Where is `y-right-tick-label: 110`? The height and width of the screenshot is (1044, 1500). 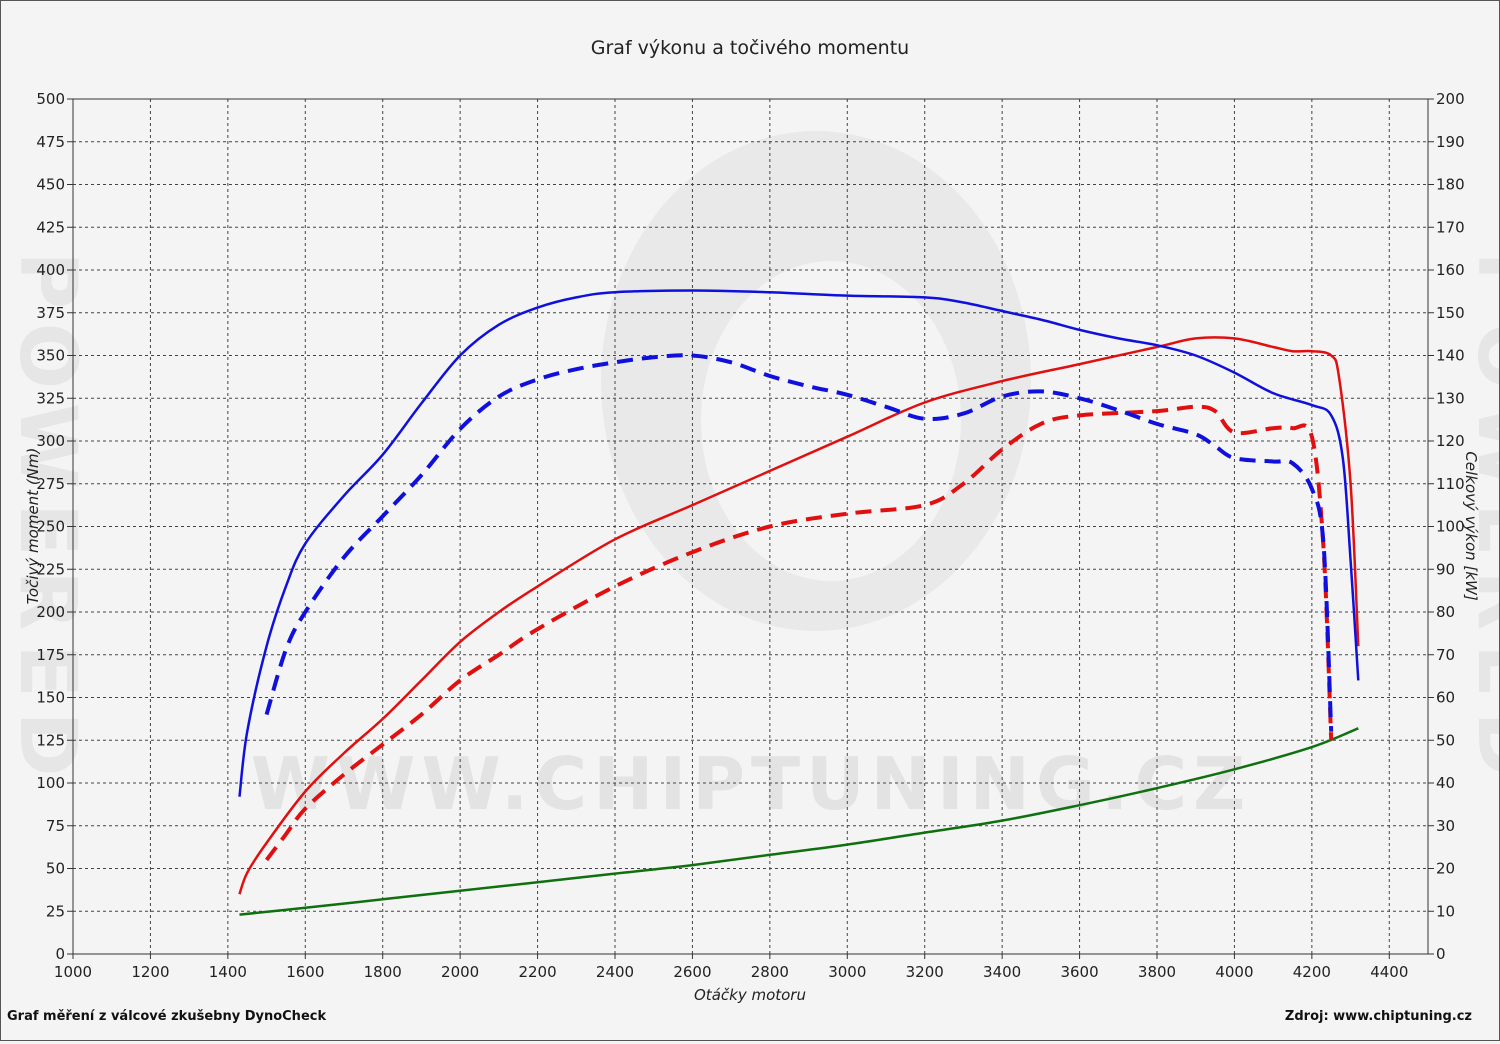
y-right-tick-label: 110 is located at coordinates (1450, 484).